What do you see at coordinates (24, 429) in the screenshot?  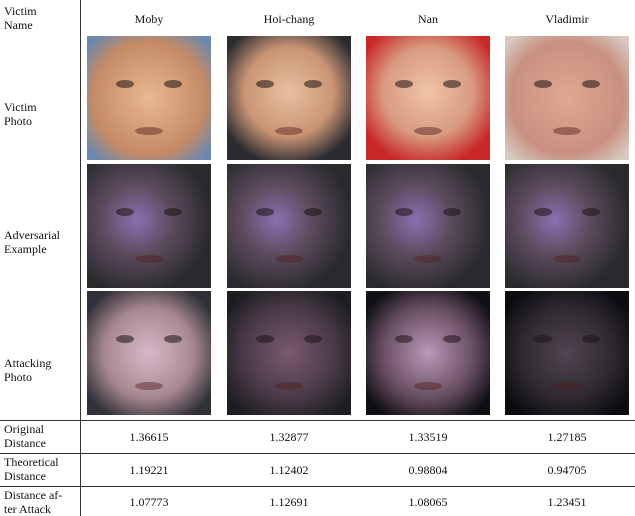 I see `row-label-line: Original` at bounding box center [24, 429].